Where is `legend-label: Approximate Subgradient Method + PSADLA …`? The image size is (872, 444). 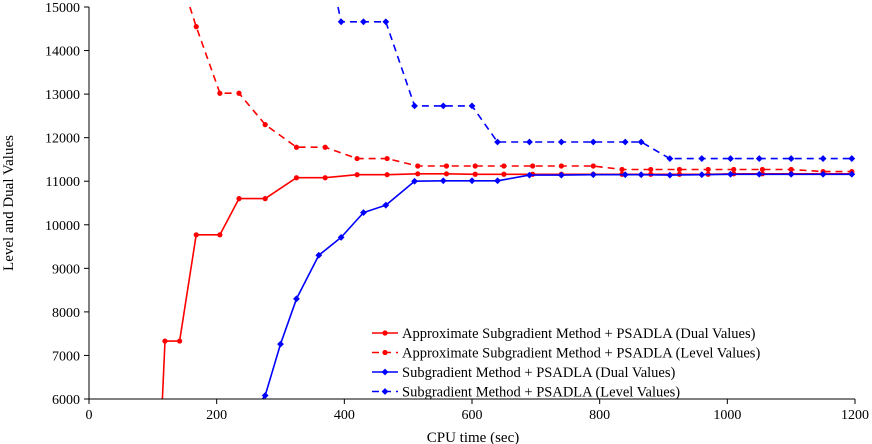
legend-label: Approximate Subgradient Method + PSADLA … is located at coordinates (581, 354).